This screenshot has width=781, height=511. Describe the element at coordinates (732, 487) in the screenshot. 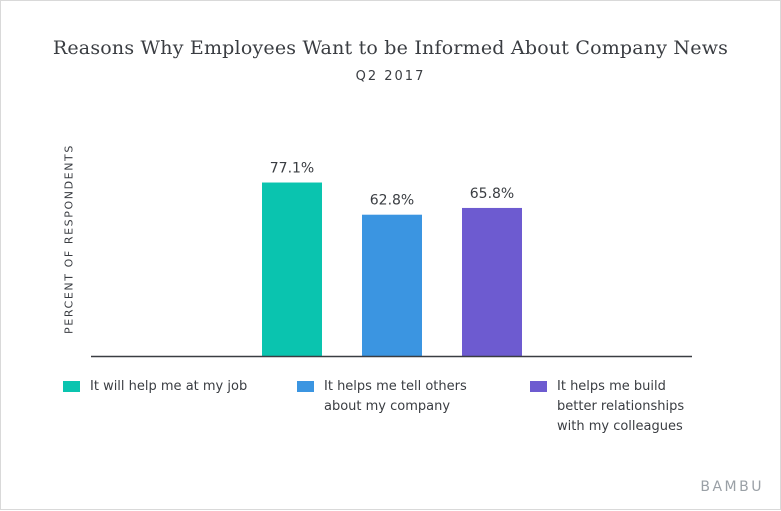

I see `brand-logo: BAMBU` at that location.